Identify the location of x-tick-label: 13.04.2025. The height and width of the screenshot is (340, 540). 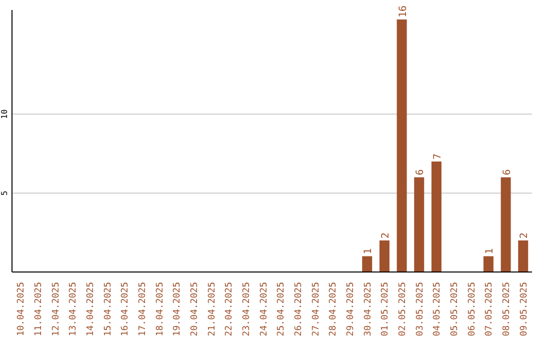
(73, 309).